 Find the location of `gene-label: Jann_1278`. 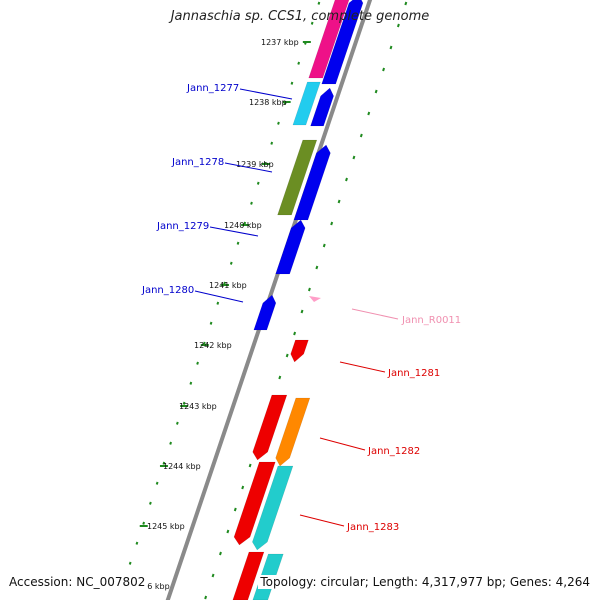

gene-label: Jann_1278 is located at coordinates (197, 162).